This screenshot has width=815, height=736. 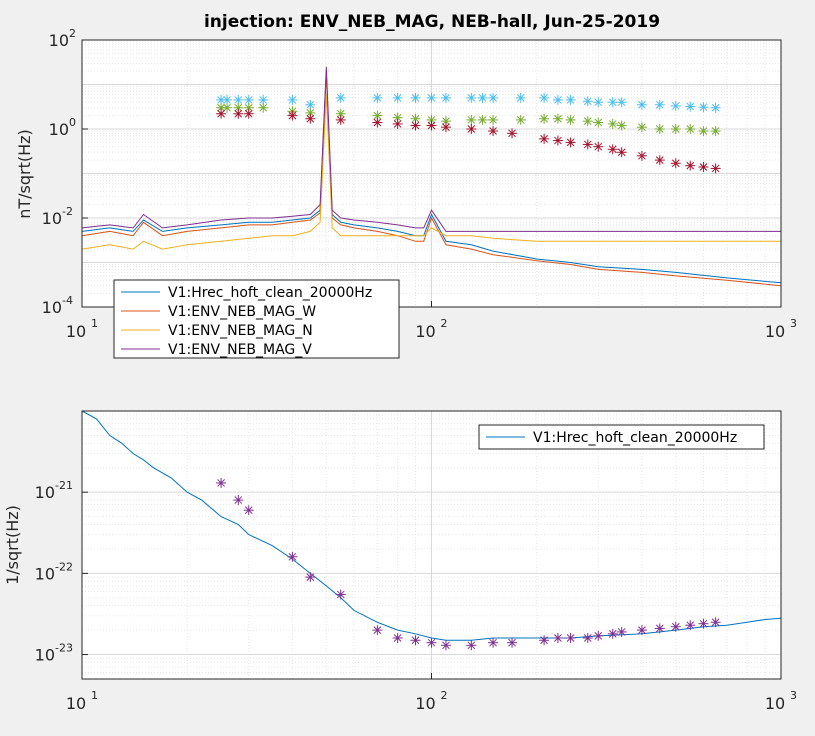 I want to click on y-tick-exponent: 2, so click(x=72, y=33).